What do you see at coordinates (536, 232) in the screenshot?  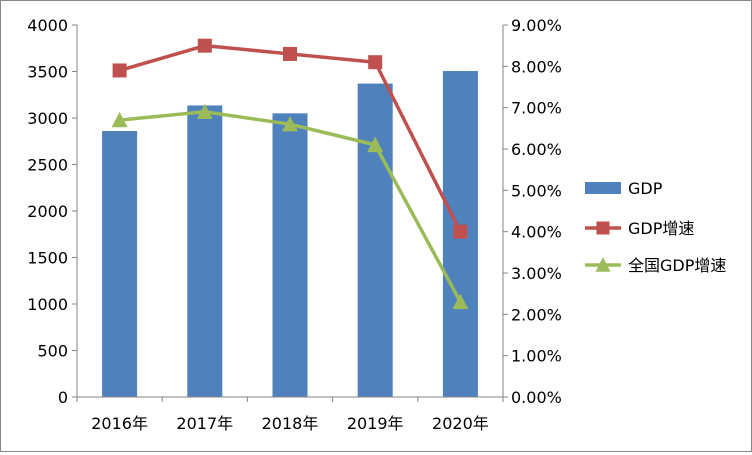 I see `y-right-tick-label: 4.00%` at bounding box center [536, 232].